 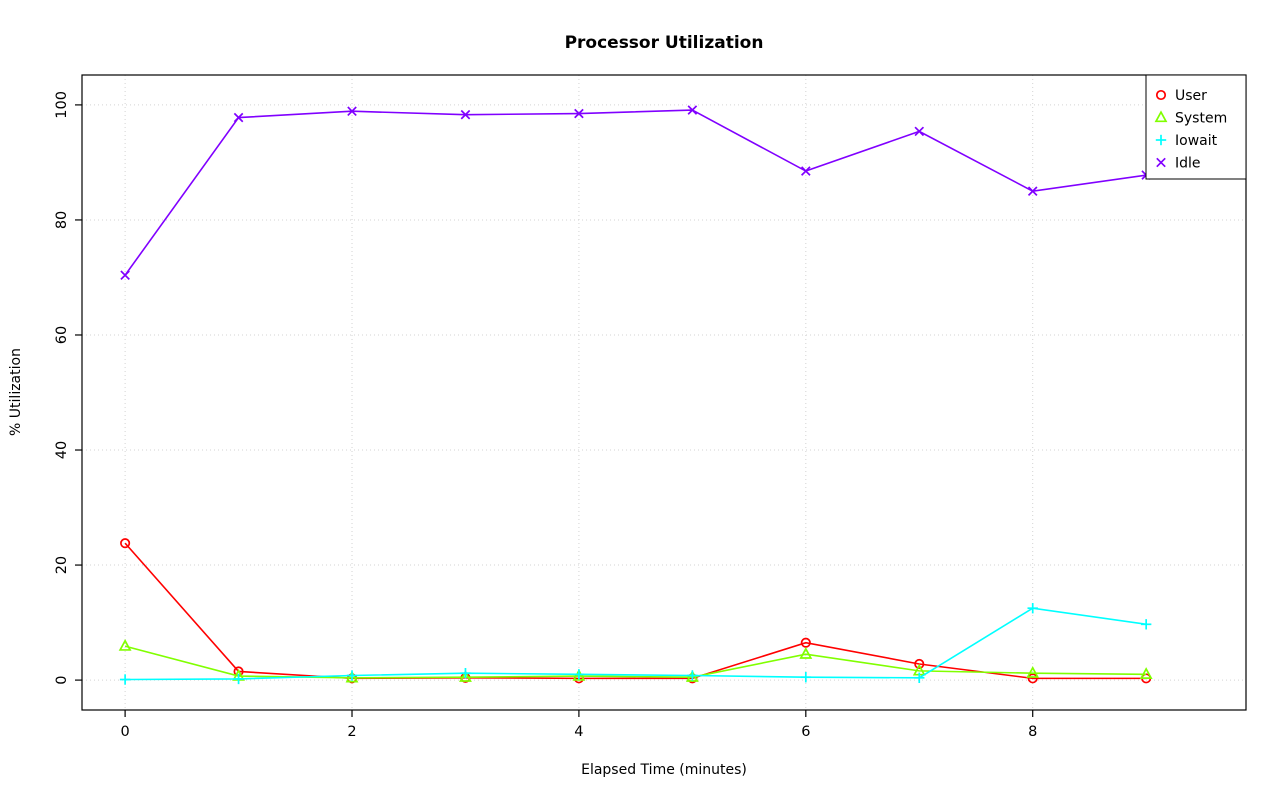 I want to click on x-tick-label: 2, so click(x=351, y=732).